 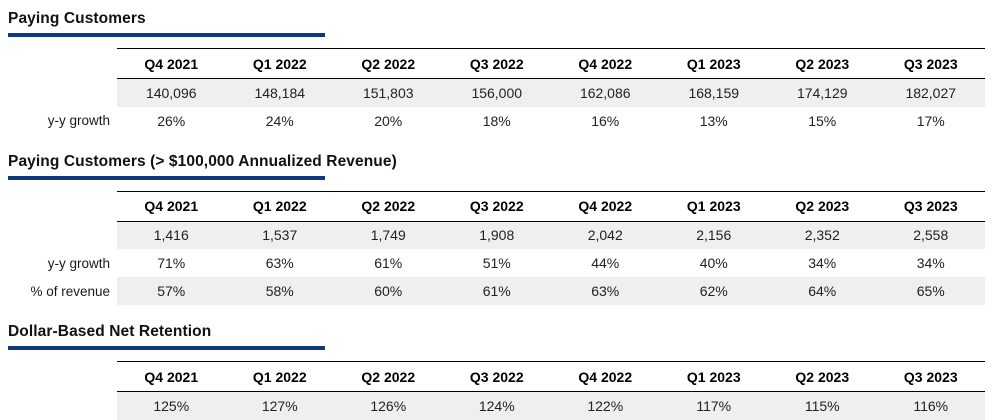 I want to click on data-cell: 62%, so click(x=713, y=291).